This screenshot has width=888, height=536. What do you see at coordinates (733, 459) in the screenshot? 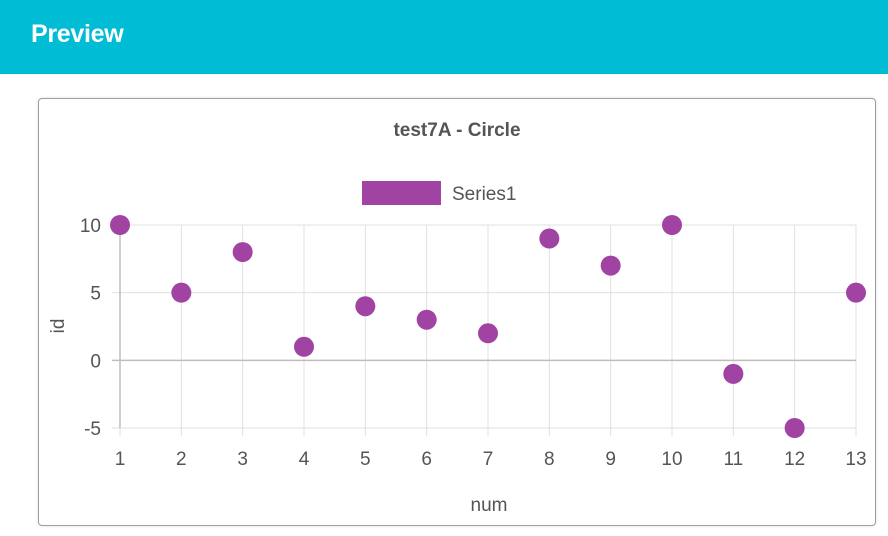
I see `x-tick-label: 11` at bounding box center [733, 459].